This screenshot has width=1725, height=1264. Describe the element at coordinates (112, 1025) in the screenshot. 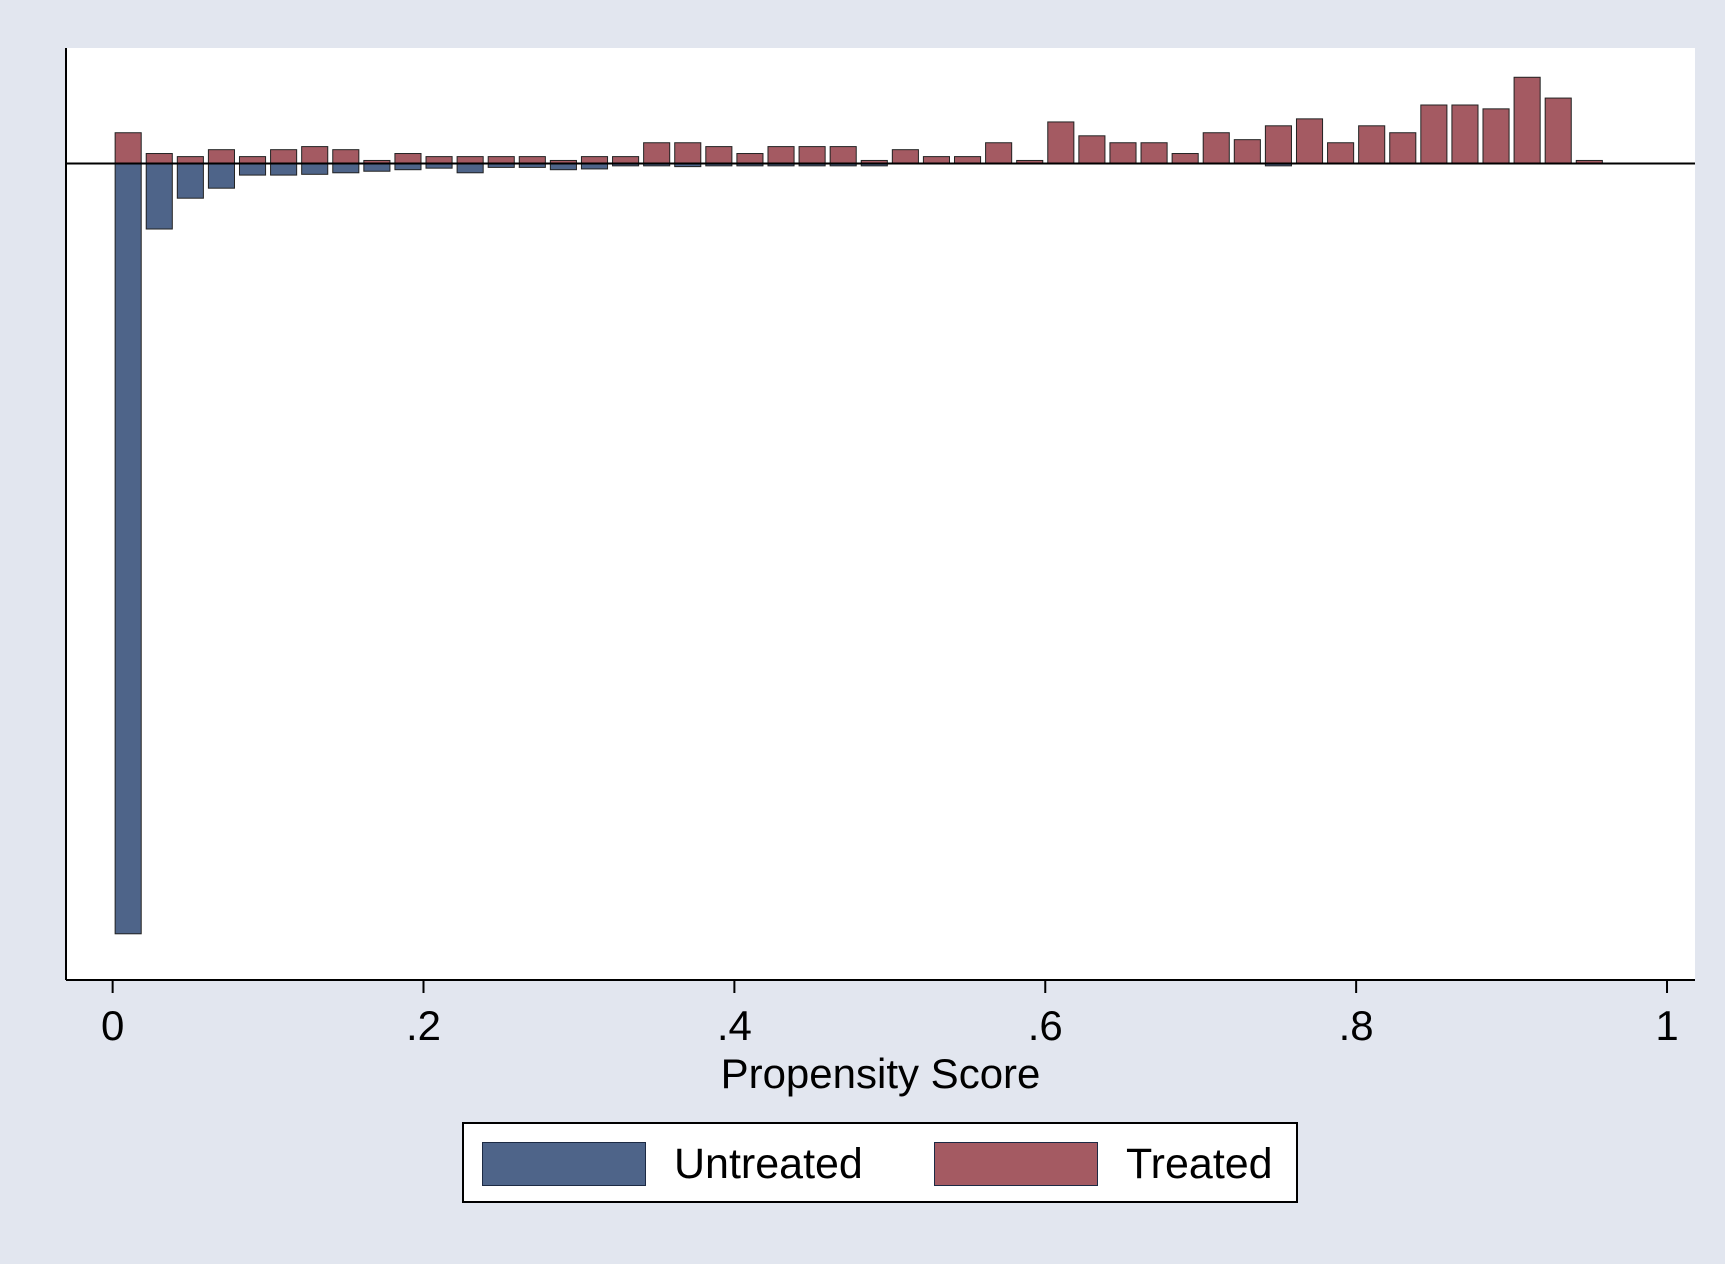

I see `x-tick-label: 0` at that location.